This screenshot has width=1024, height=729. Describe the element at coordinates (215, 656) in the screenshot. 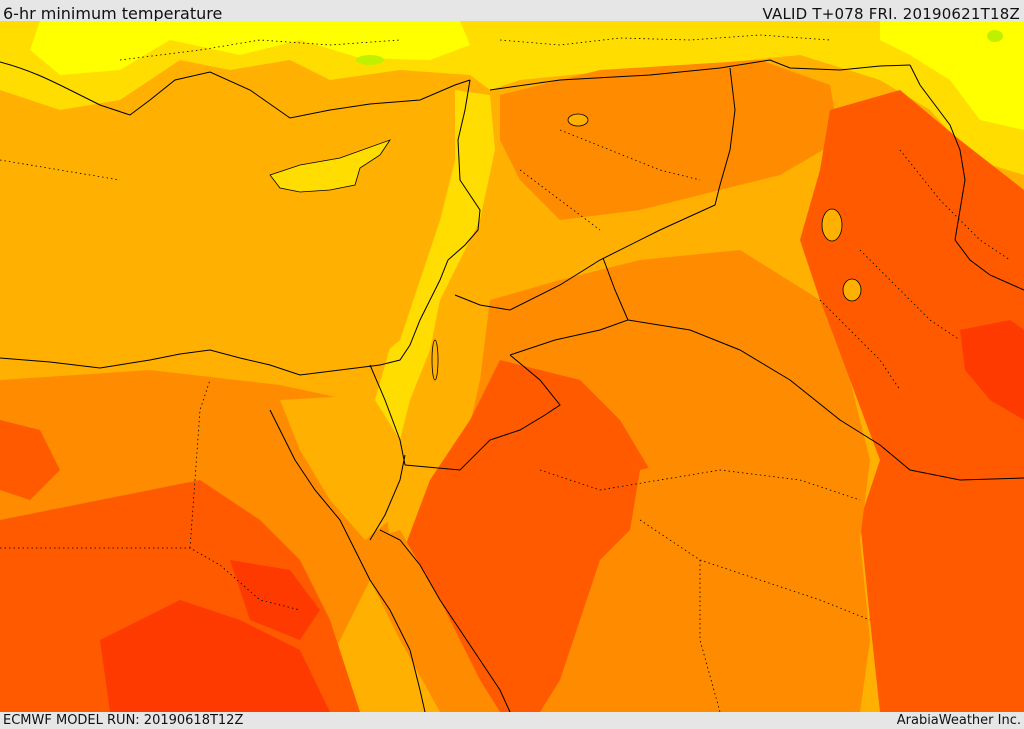

I see `zone-egypt-hottest` at that location.